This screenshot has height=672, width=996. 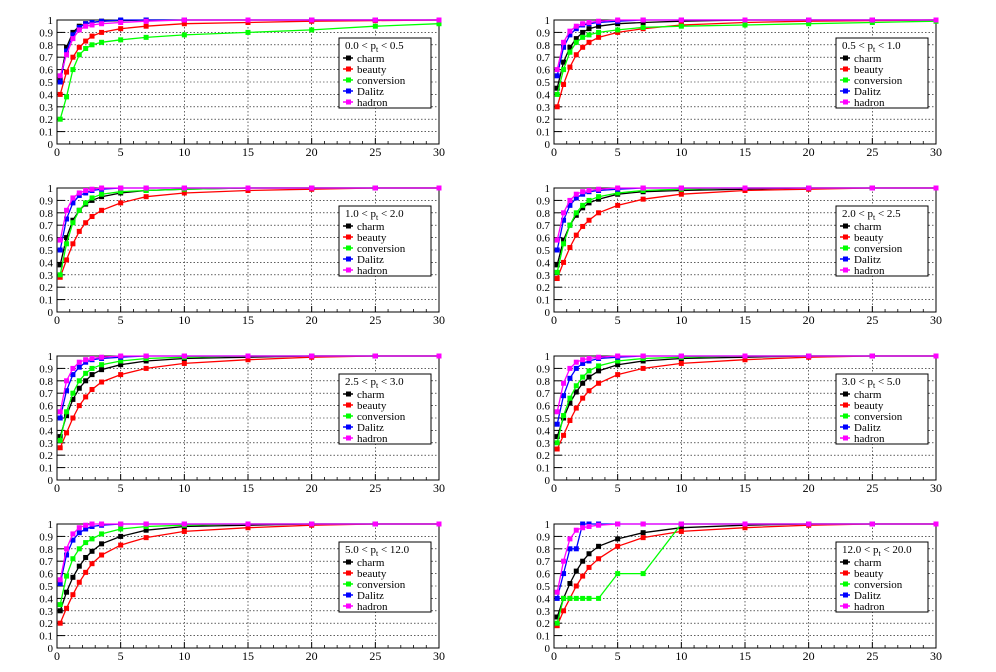 What do you see at coordinates (370, 92) in the screenshot?
I see `legend-label: Dalitz` at bounding box center [370, 92].